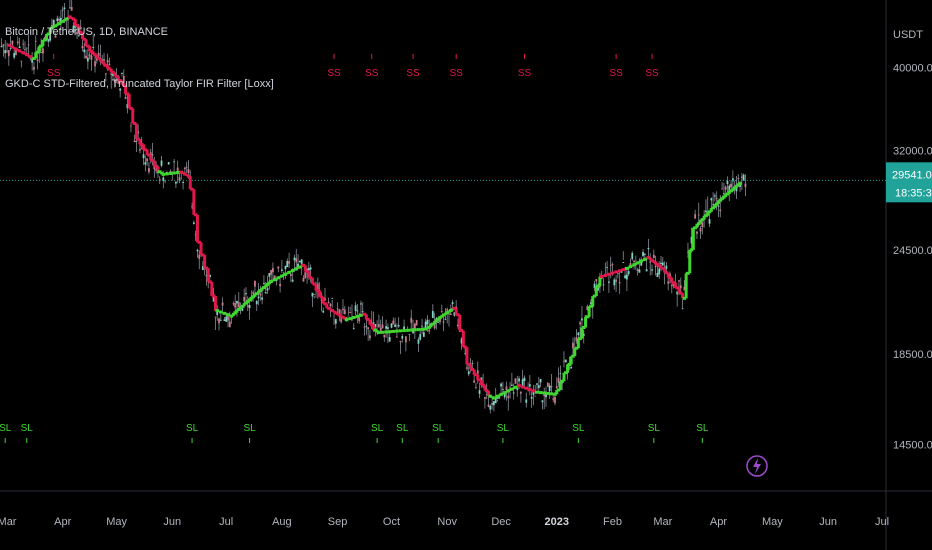 This screenshot has width=932, height=550. What do you see at coordinates (912, 175) in the screenshot?
I see `last-price-value: 29541.00` at bounding box center [912, 175].